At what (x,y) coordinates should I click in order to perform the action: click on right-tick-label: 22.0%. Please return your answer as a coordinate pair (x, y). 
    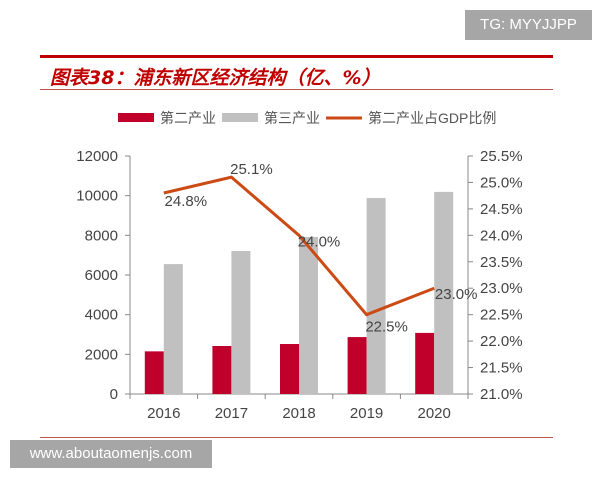
    Looking at the image, I should click on (501, 341).